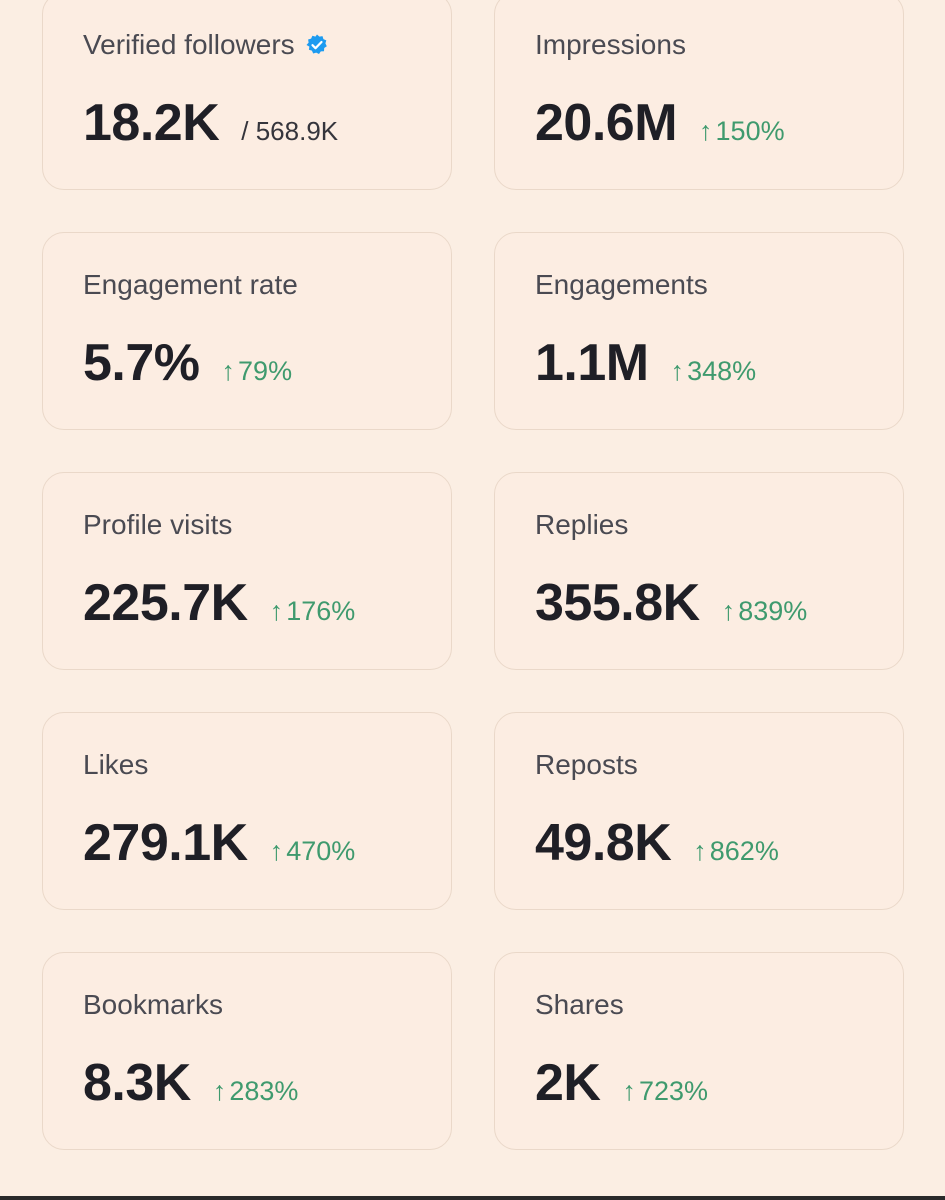 The width and height of the screenshot is (945, 1200). I want to click on metric-value: 225.7K, so click(165, 603).